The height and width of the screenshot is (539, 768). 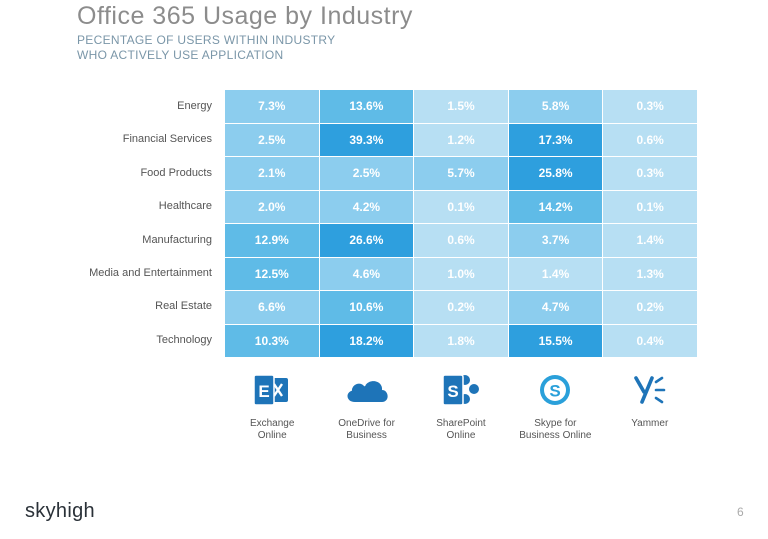 I want to click on subtitle-line-2: WHO ACTIVELY USE APPLICATION, so click(x=180, y=55).